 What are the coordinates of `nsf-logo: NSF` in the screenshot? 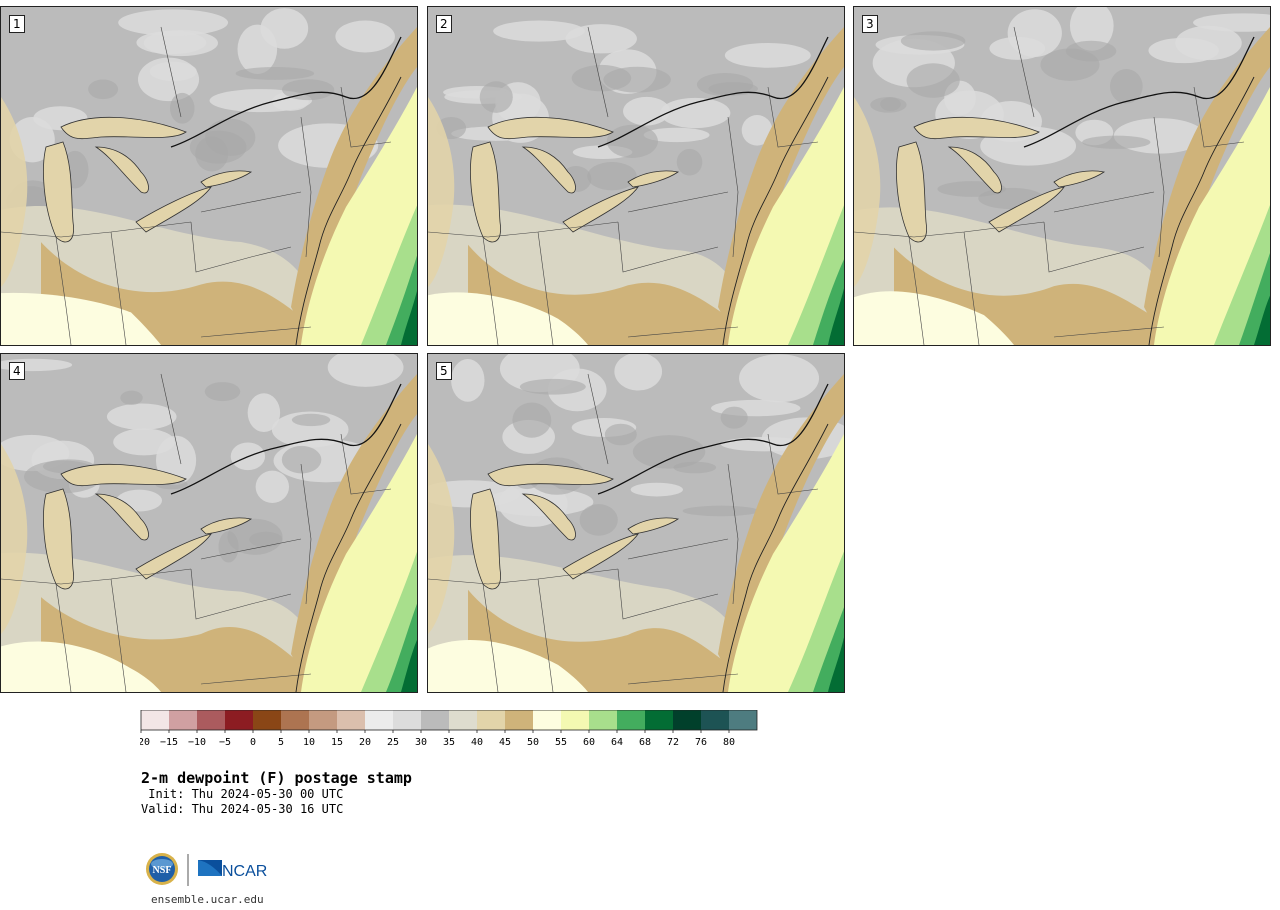 It's located at (162, 869).